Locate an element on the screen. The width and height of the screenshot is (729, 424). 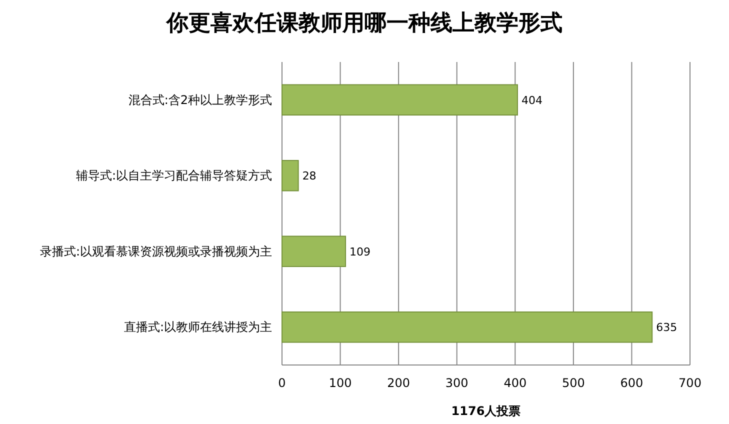
y-tick-label: 辅导式:以自主学习配合辅导答疑方式 is located at coordinates (174, 175).